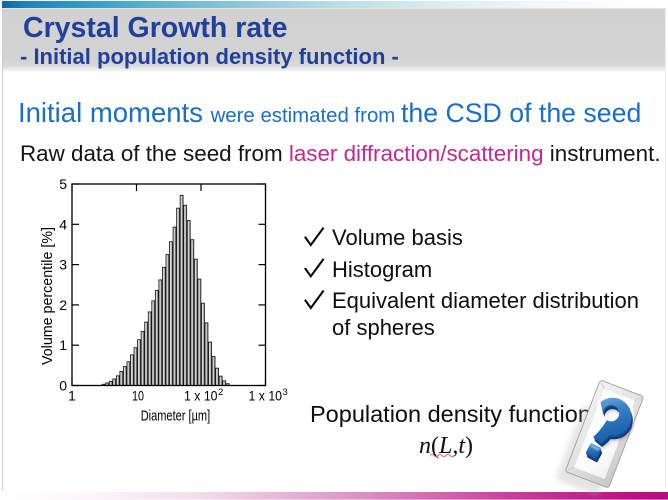 Image resolution: width=668 pixels, height=500 pixels. Describe the element at coordinates (176, 416) in the screenshot. I see `svg-text: Diameter [µm]` at that location.